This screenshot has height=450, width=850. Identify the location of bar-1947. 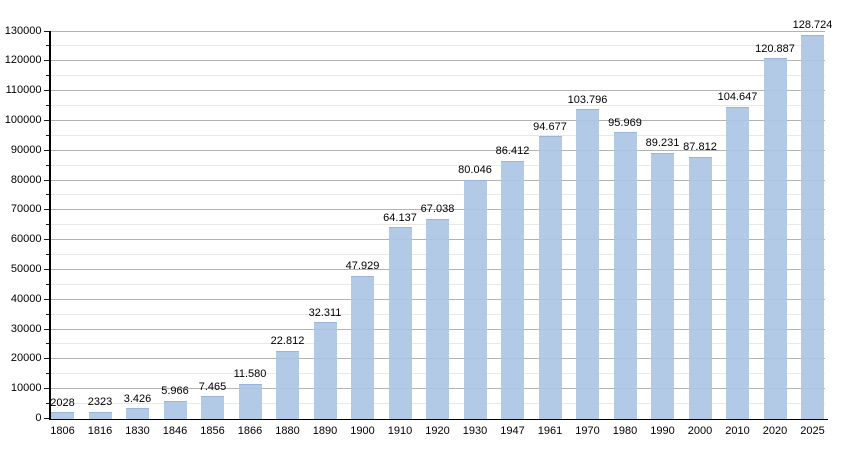
(512, 290).